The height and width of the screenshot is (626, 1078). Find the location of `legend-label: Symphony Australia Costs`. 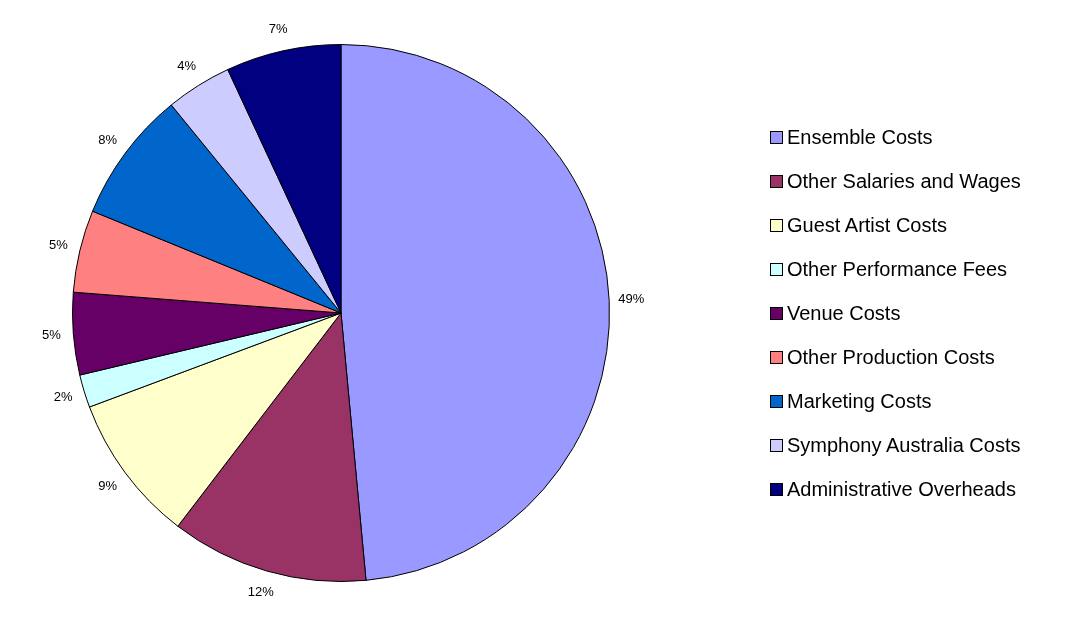

legend-label: Symphony Australia Costs is located at coordinates (904, 445).